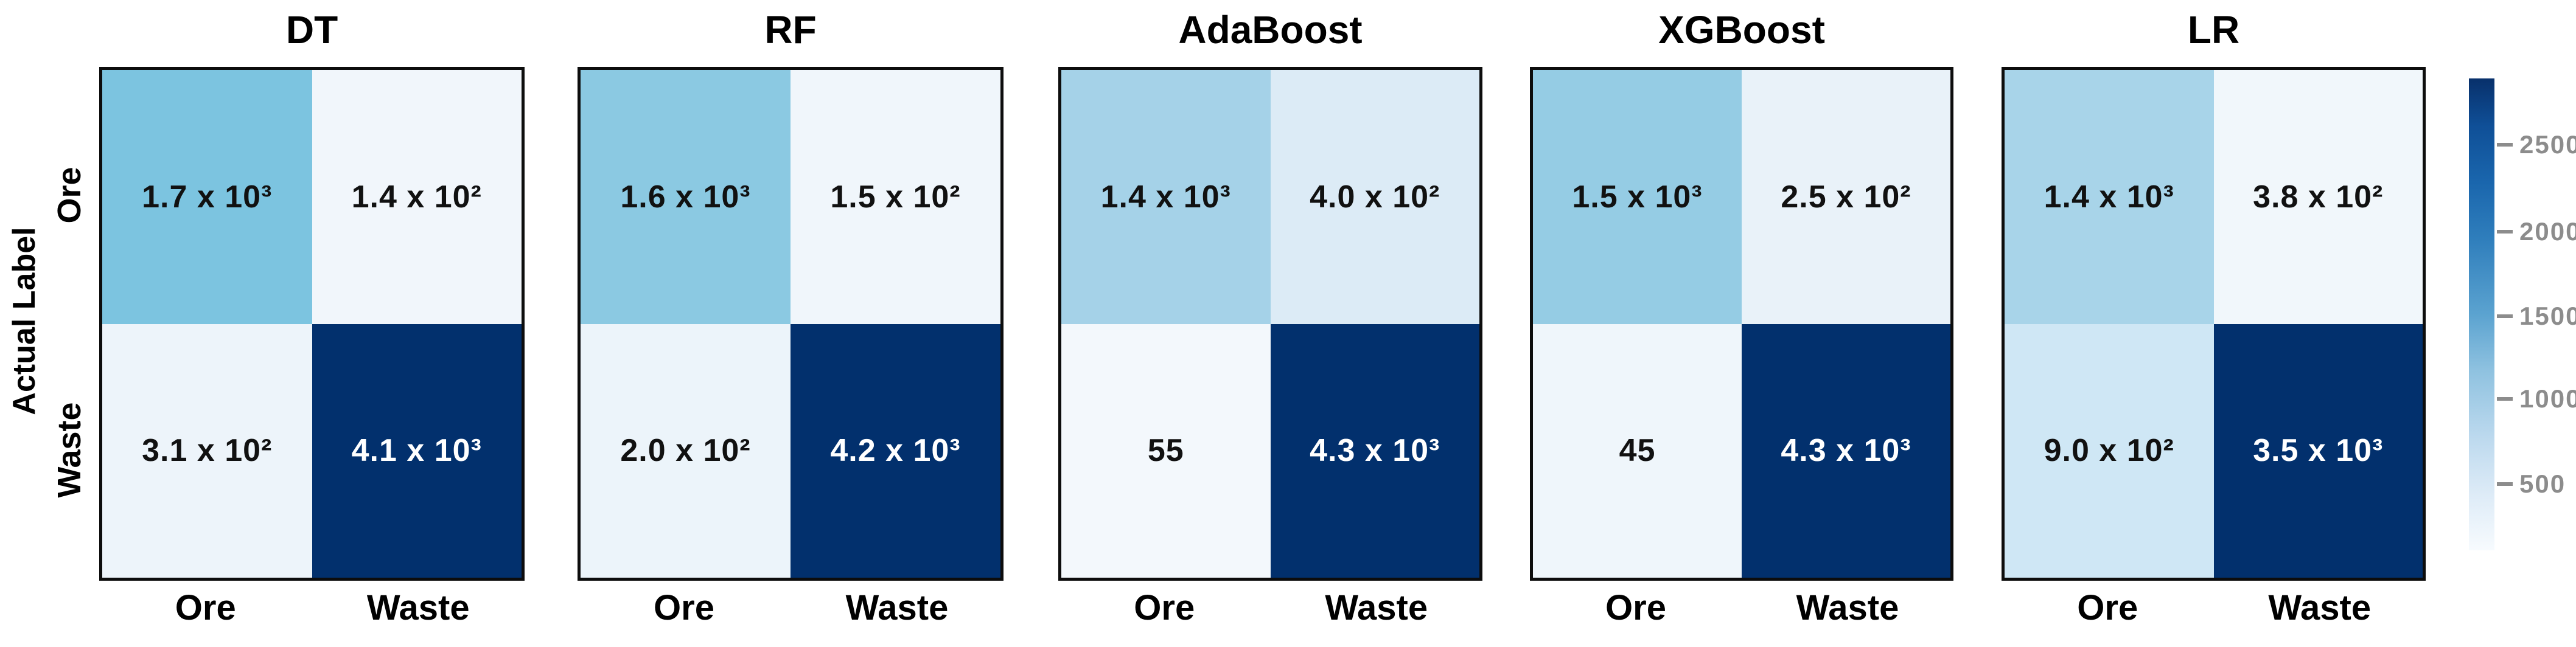  I want to click on matrix-adaboost: 1.4 x 10³ 4.0 x 10² 55 4.3 x 10³, so click(1270, 324).